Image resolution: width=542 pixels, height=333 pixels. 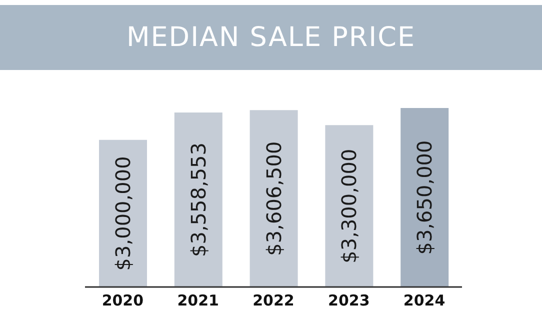 I want to click on data-label: $3,300,000, so click(x=349, y=206).